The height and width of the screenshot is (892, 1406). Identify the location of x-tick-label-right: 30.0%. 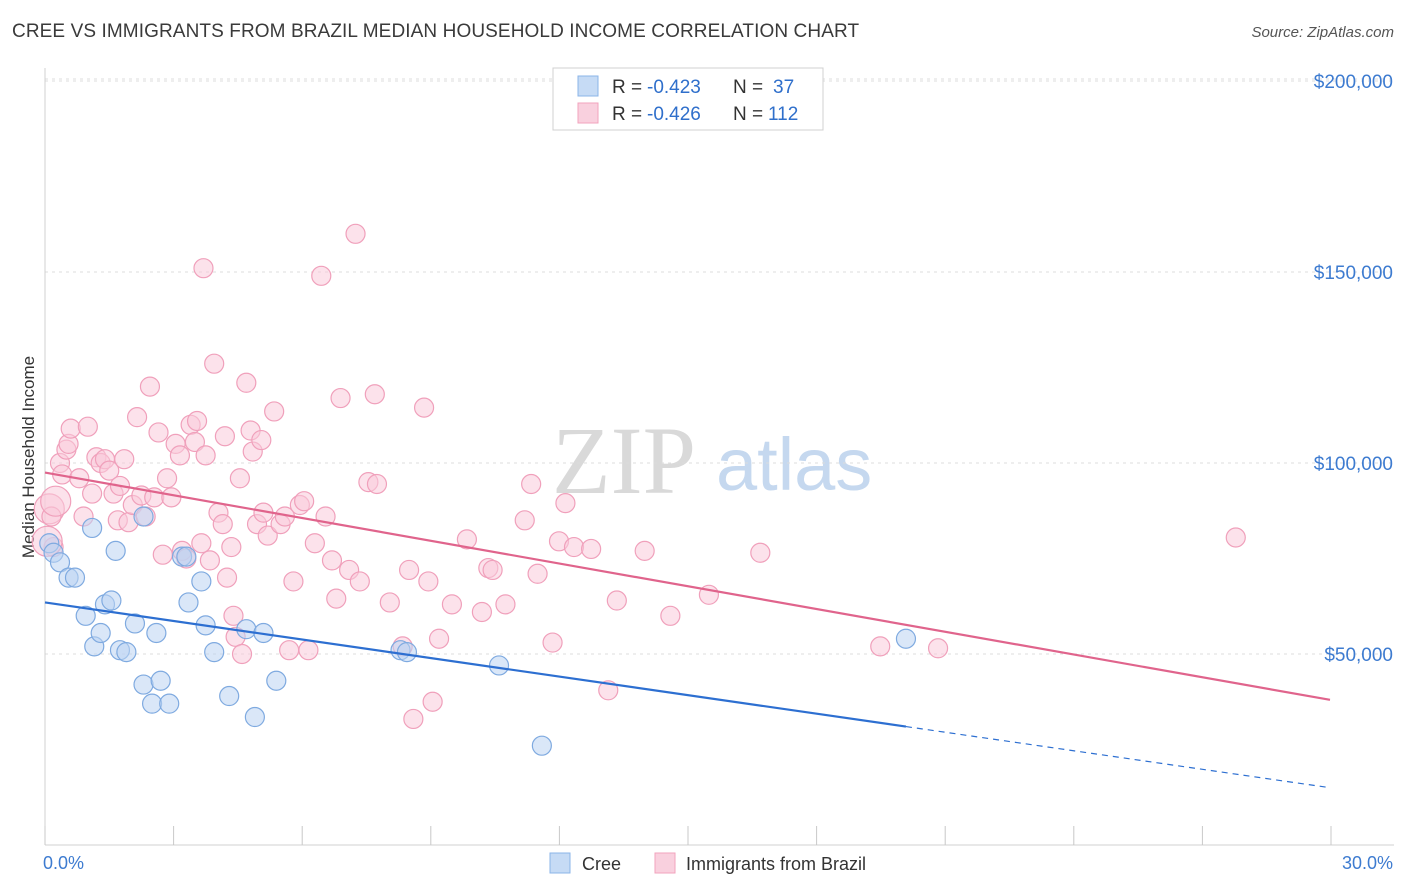
(1367, 863).